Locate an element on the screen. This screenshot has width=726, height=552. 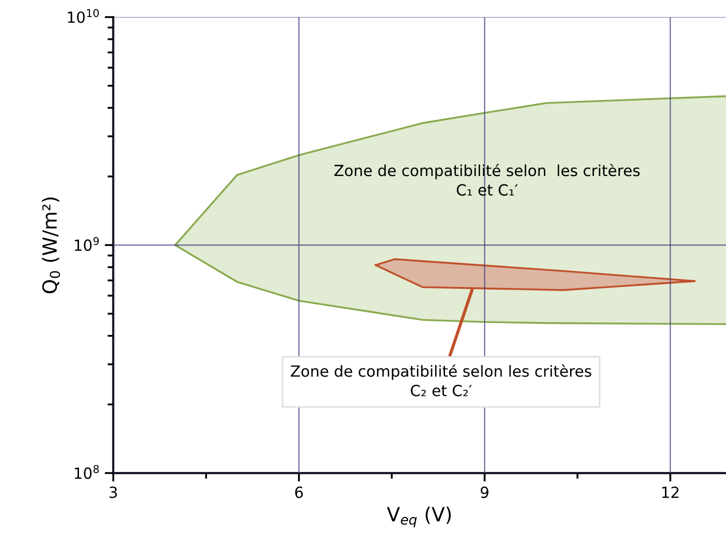
y-tick-label: 10$^{8}$ is located at coordinates (86, 471).